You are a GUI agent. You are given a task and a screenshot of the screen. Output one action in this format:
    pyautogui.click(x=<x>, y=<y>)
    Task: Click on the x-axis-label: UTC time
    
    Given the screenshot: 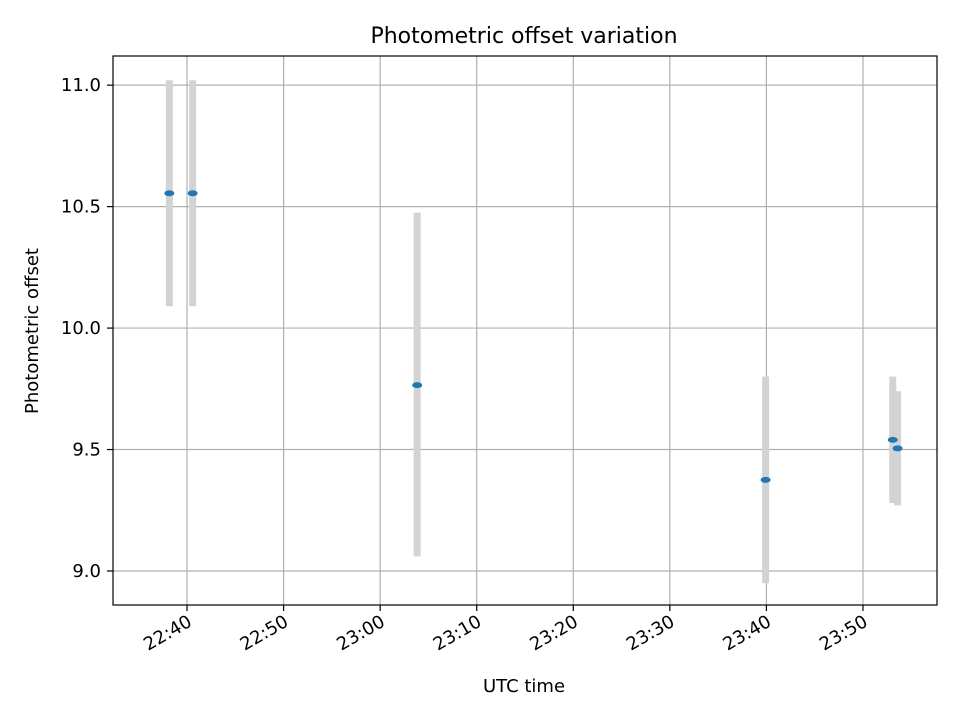 What is the action you would take?
    pyautogui.click(x=524, y=686)
    